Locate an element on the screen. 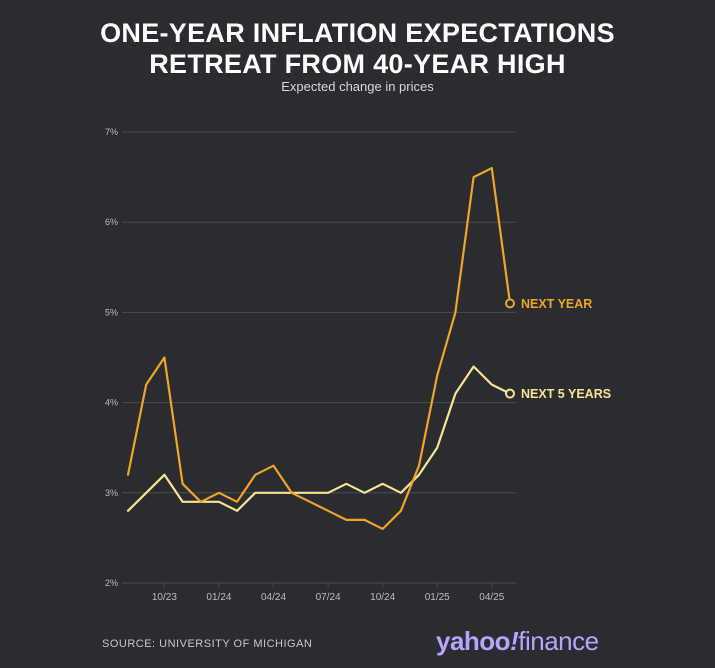  series-end-label: NEXT 5 YEARS is located at coordinates (566, 394).